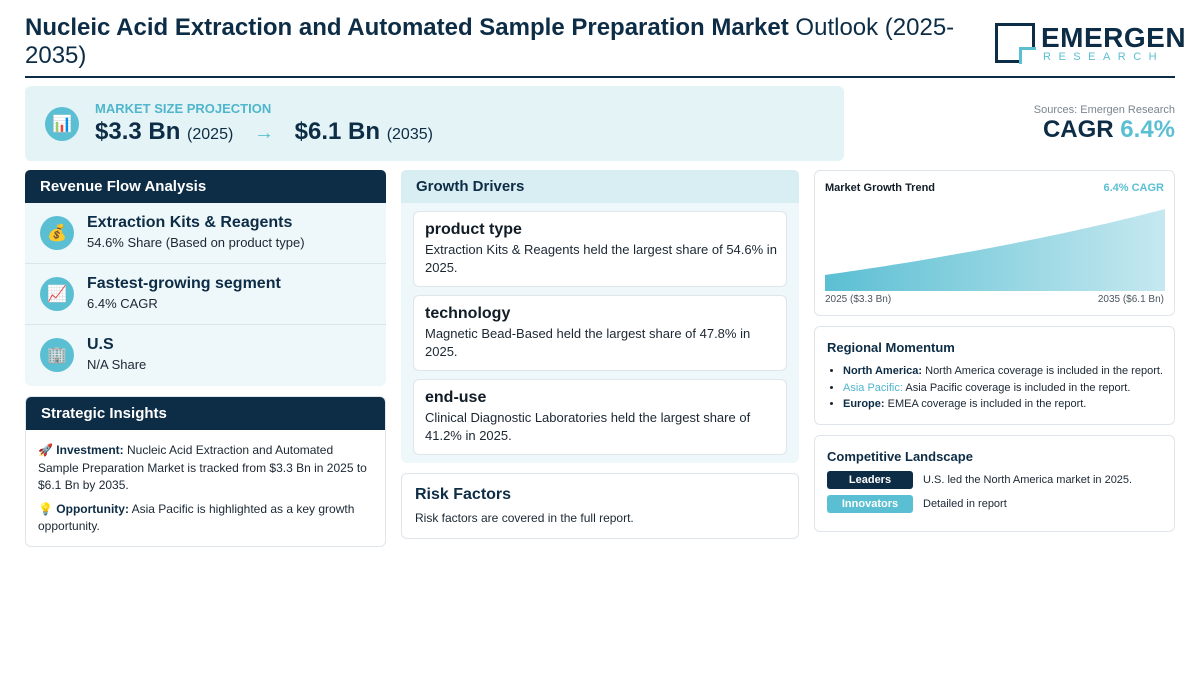 Image resolution: width=1200 pixels, height=700 pixels. Describe the element at coordinates (987, 404) in the screenshot. I see `region-text: EMEA coverage is included in the report.` at that location.